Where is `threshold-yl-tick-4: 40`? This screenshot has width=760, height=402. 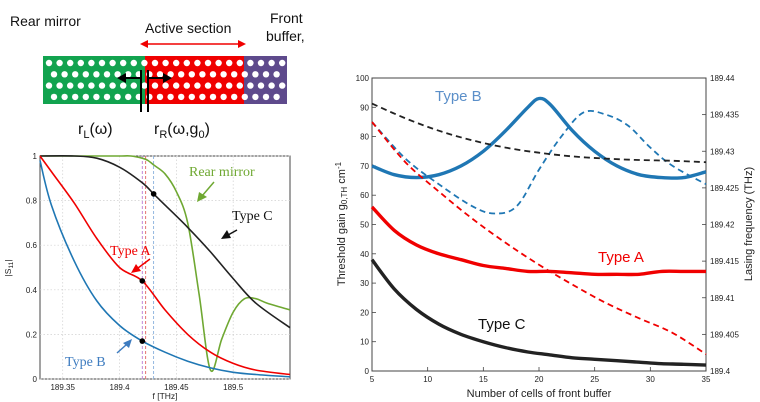
threshold-yl-tick-4: 40 is located at coordinates (364, 254).